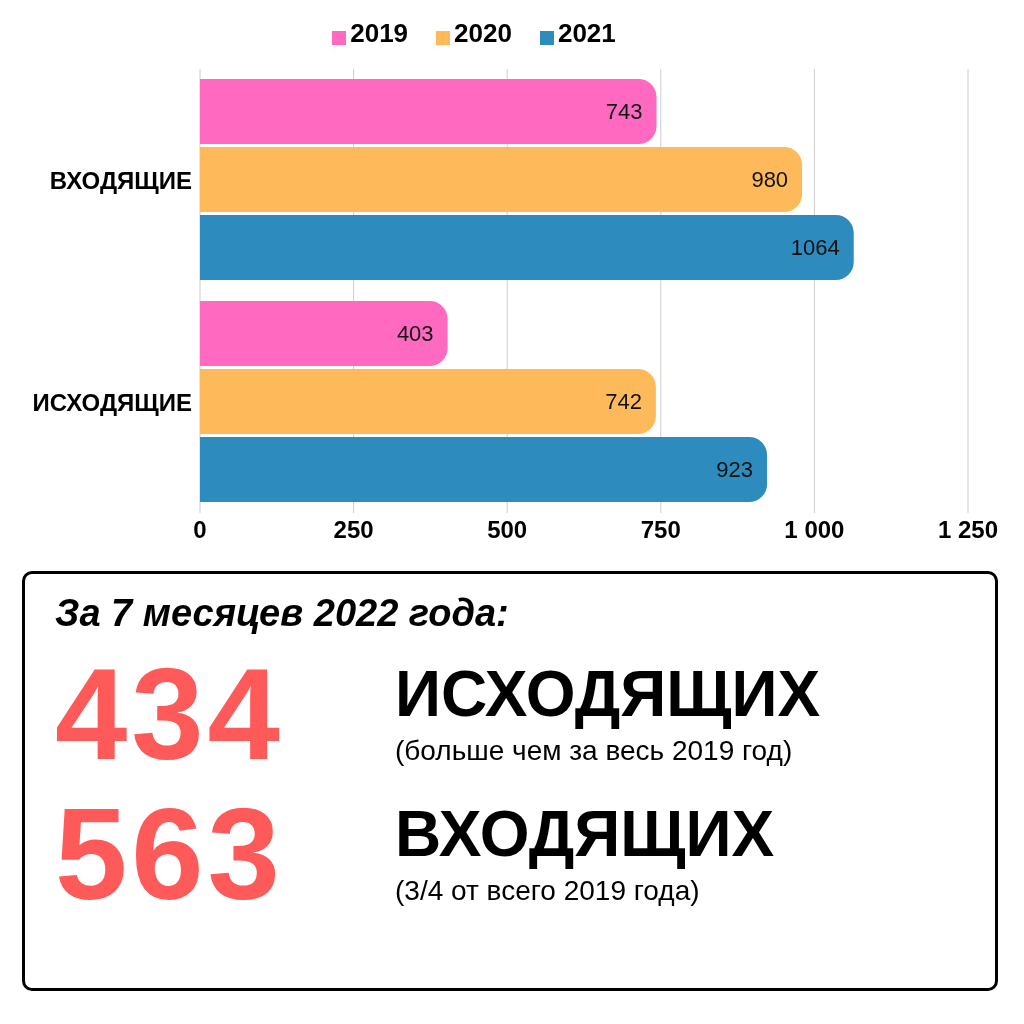  Describe the element at coordinates (594, 750) in the screenshot. I see `text: (больше чем за весь 2019 год)` at that location.